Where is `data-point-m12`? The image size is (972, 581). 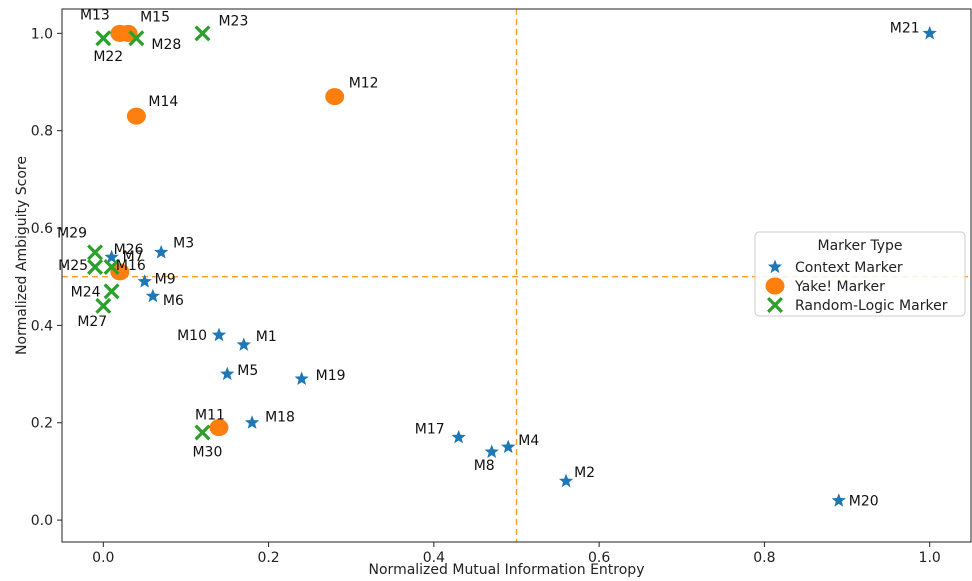
data-point-m12 is located at coordinates (335, 97).